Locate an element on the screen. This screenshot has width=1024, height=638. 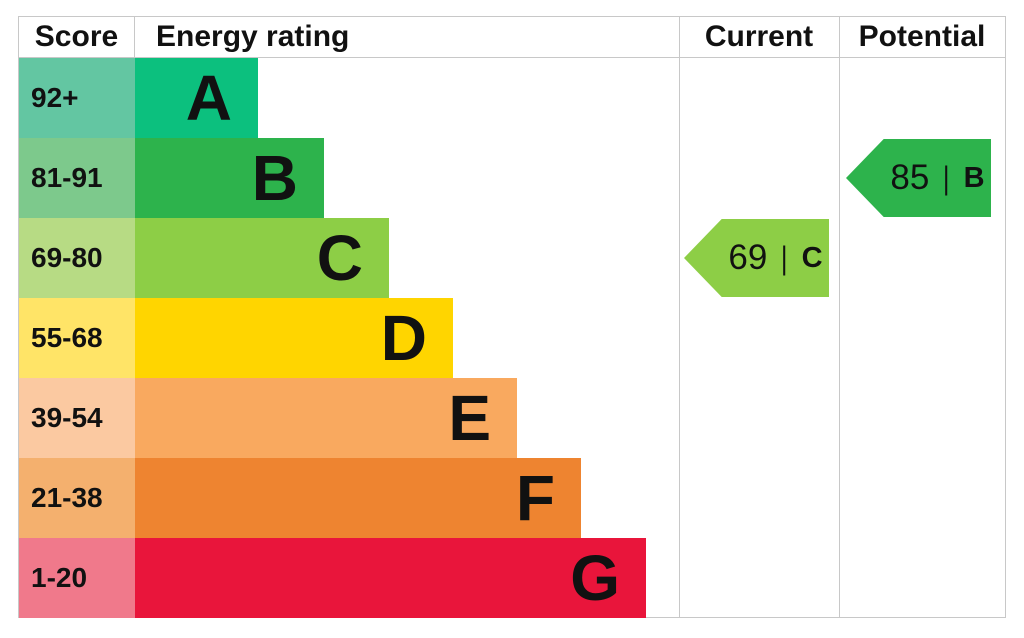
band-row-b: 81-91 B is located at coordinates (512, 178).